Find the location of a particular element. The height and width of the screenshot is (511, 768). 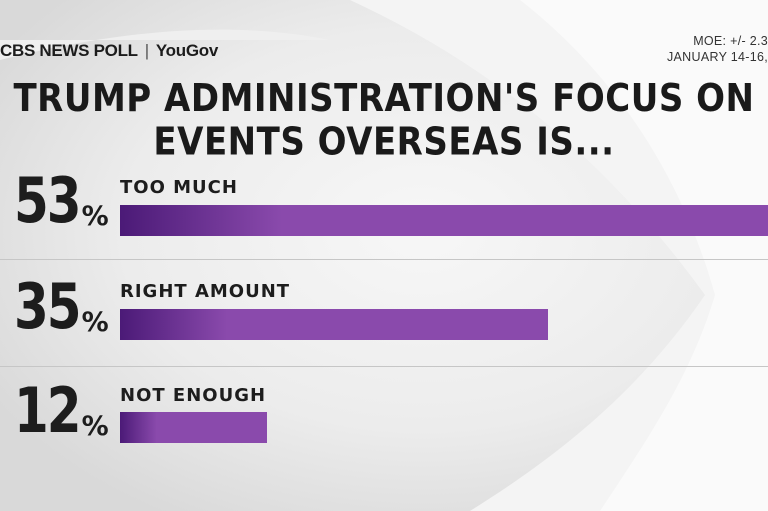

value-number: 53 is located at coordinates (48, 200).